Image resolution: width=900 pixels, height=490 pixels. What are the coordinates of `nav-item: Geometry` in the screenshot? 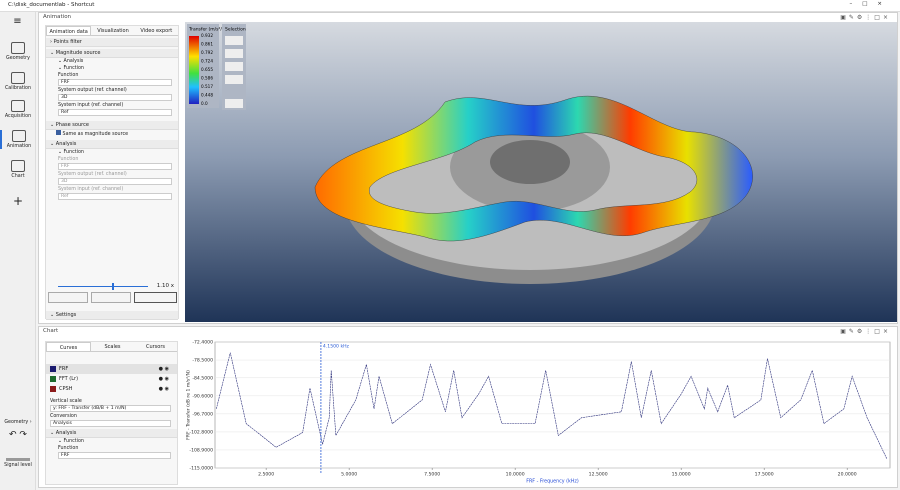 It's located at (18, 51).